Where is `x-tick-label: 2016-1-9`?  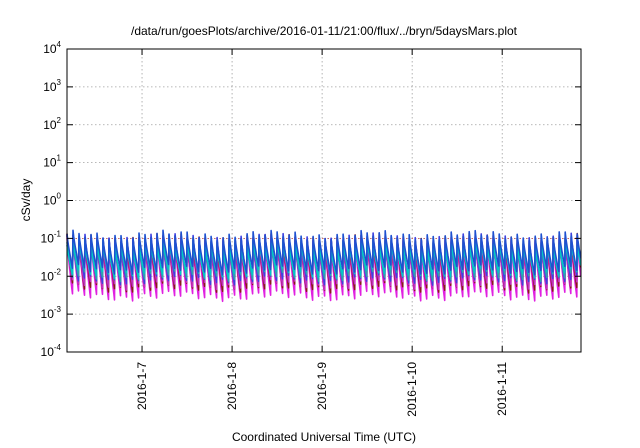 x-tick-label: 2016-1-9 is located at coordinates (322, 386).